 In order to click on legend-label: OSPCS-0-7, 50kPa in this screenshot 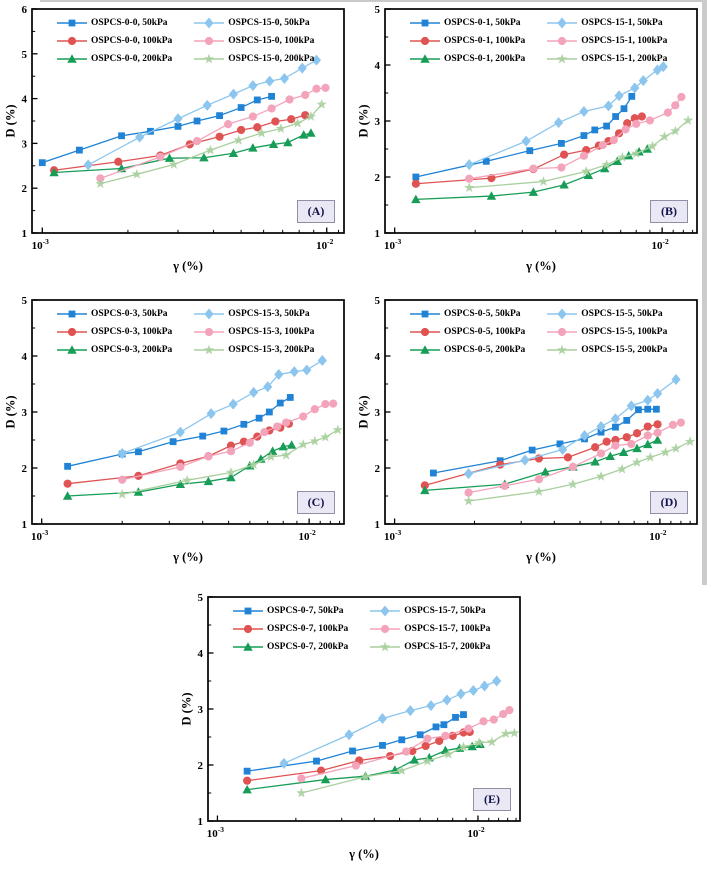, I will do `click(305, 611)`.